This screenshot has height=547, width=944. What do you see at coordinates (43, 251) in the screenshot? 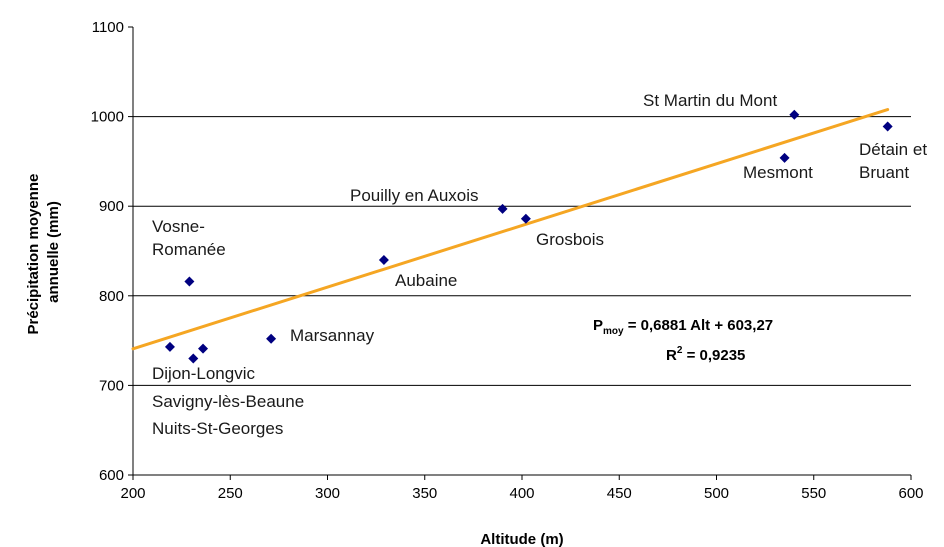
I see `y-axis-title: Précipitation moyenne annuelle (mm)` at bounding box center [43, 251].